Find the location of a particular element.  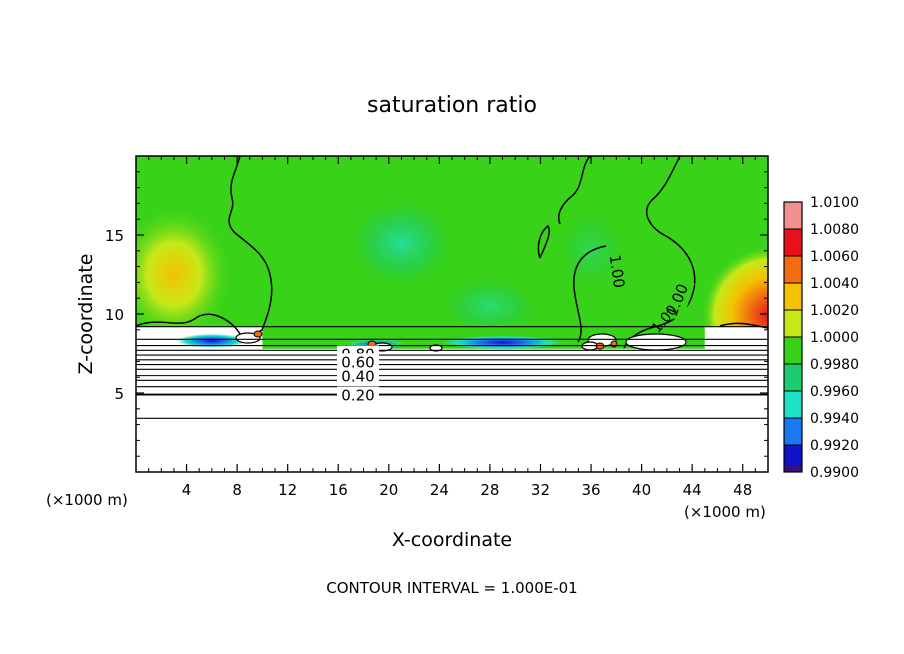

contour-label: 0.60 is located at coordinates (357, 362).